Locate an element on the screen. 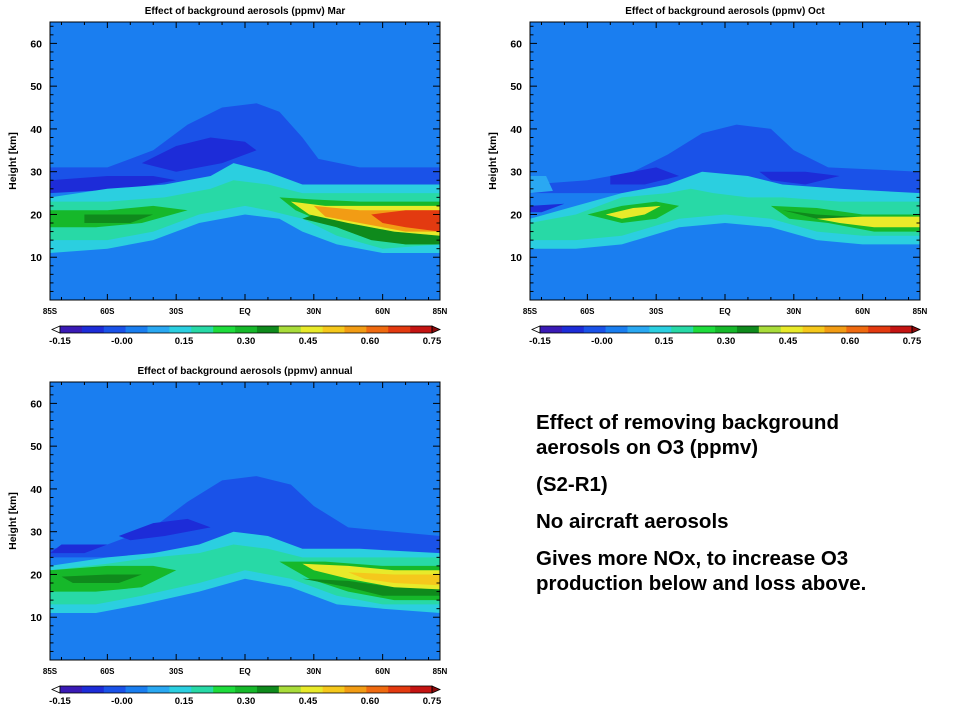 The image size is (960, 720). northern-red is located at coordinates (405, 221).